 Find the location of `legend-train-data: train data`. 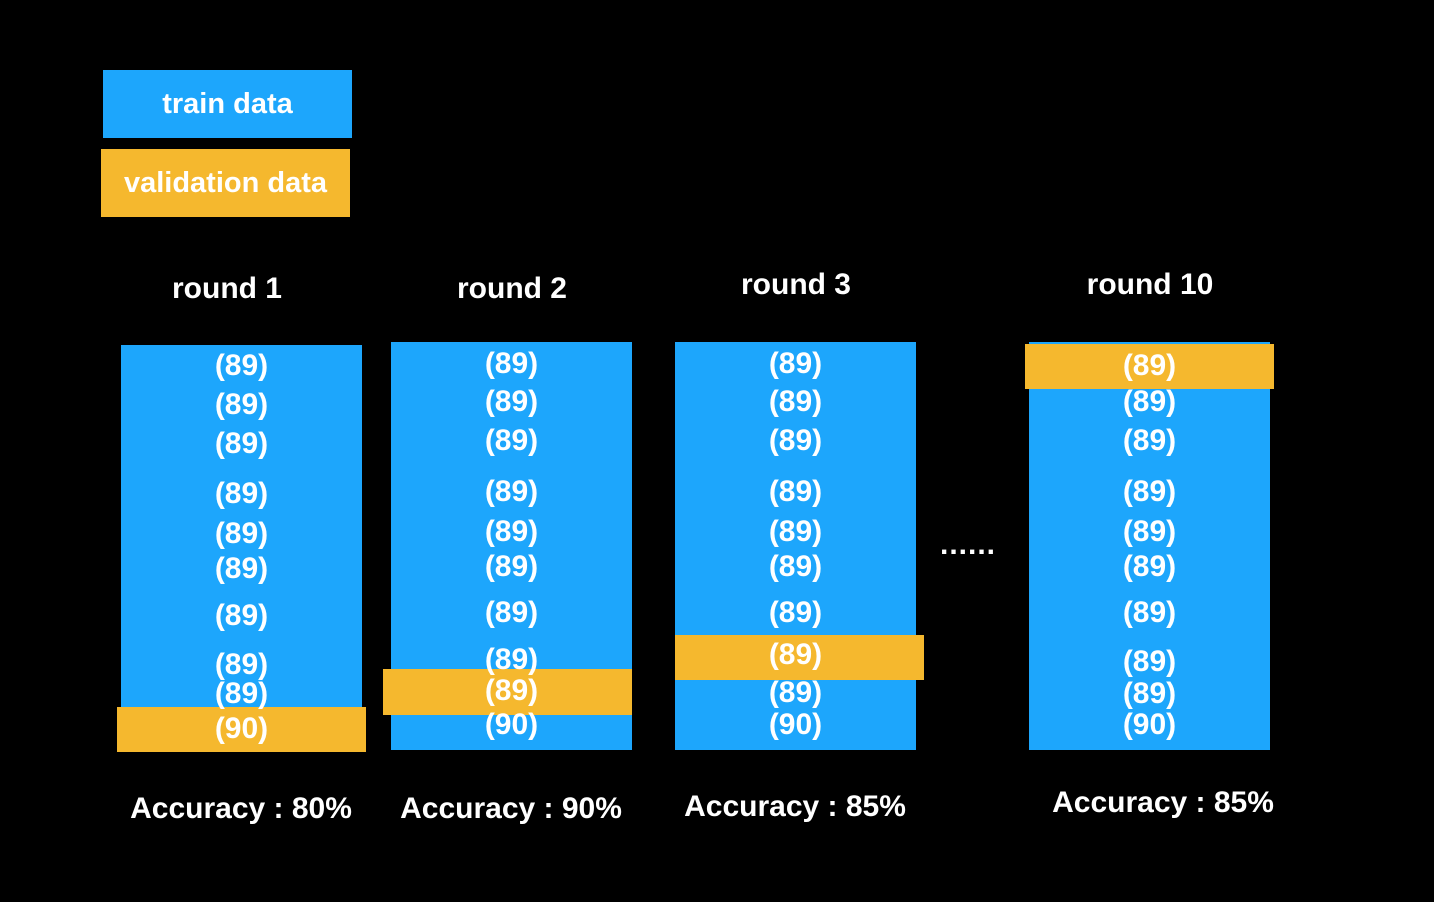

legend-train-data: train data is located at coordinates (227, 104).